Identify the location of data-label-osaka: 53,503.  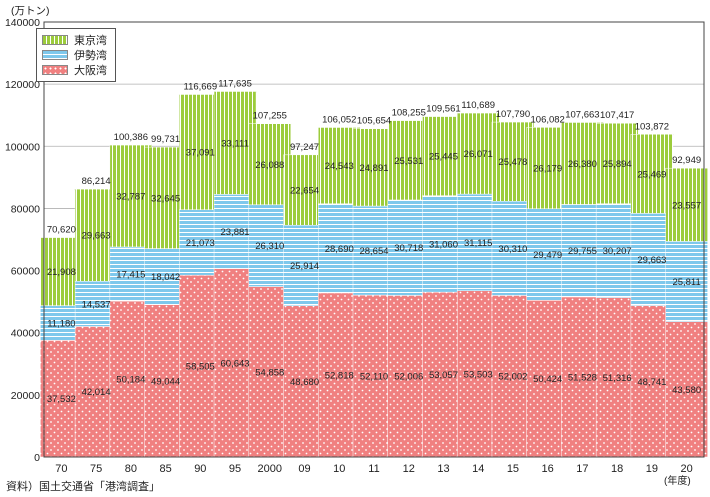
(478, 374).